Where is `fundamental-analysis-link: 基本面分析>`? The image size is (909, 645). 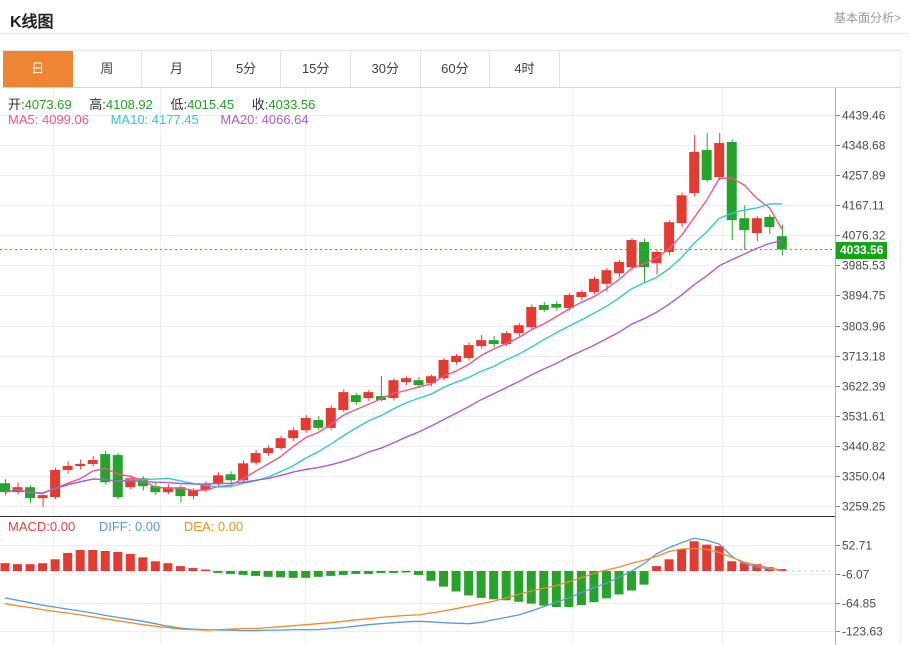
fundamental-analysis-link: 基本面分析> is located at coordinates (867, 18).